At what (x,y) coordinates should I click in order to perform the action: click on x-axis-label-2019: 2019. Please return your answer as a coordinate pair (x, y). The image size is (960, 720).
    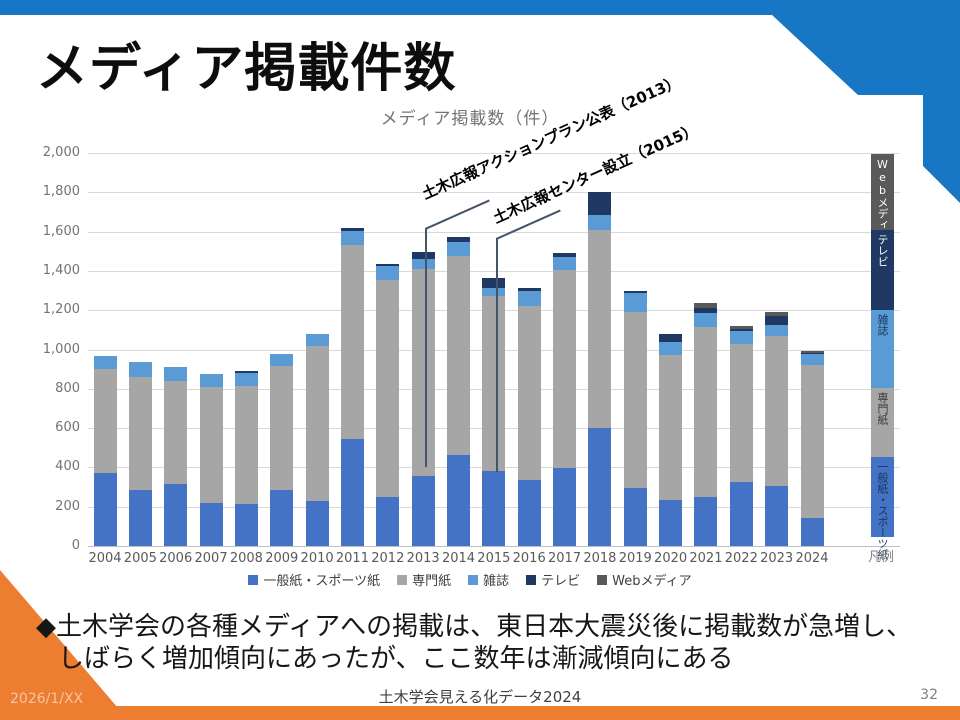
    Looking at the image, I should click on (635, 558).